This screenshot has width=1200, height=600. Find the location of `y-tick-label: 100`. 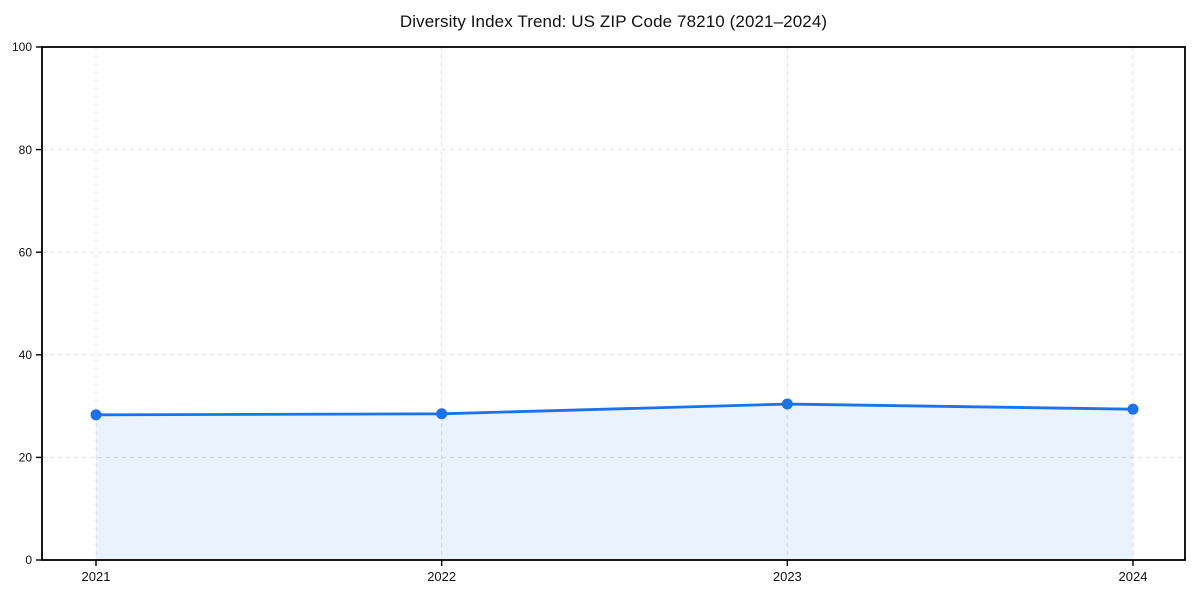

y-tick-label: 100 is located at coordinates (22, 47).